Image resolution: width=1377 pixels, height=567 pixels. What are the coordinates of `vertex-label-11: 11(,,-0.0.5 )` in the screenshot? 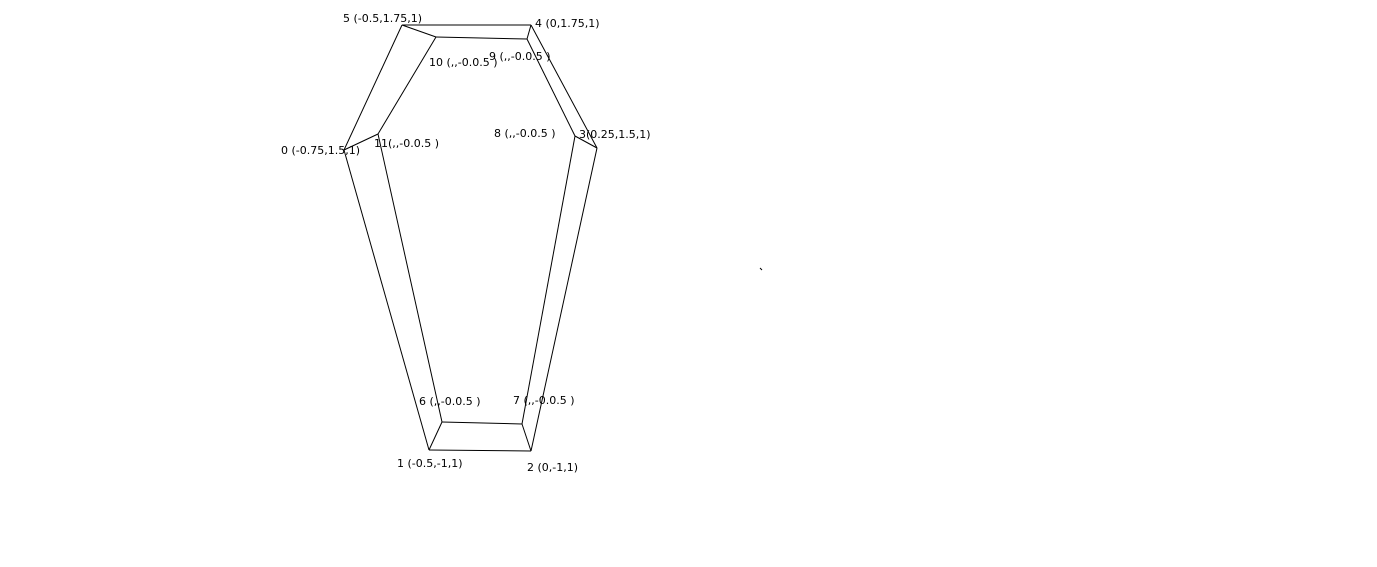 It's located at (406, 143).